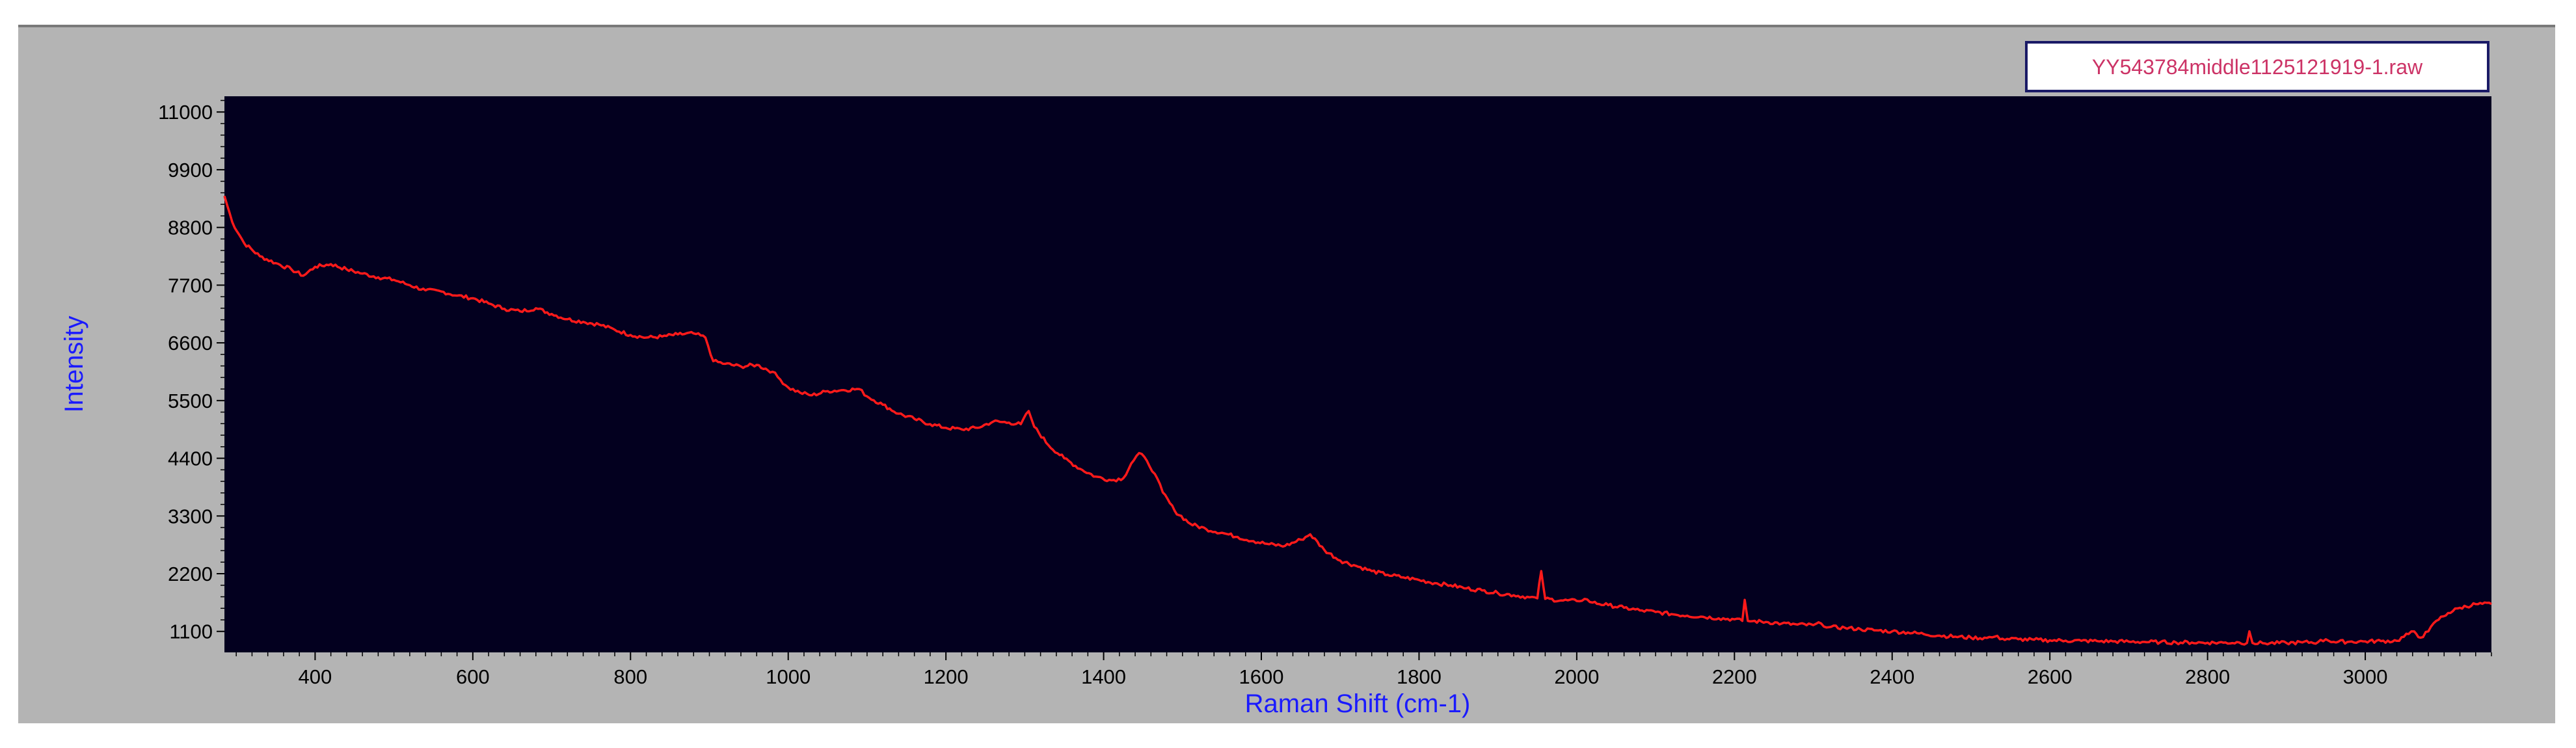  I want to click on legend-entry: YY543784middle1125121919-1.raw, so click(2257, 67).